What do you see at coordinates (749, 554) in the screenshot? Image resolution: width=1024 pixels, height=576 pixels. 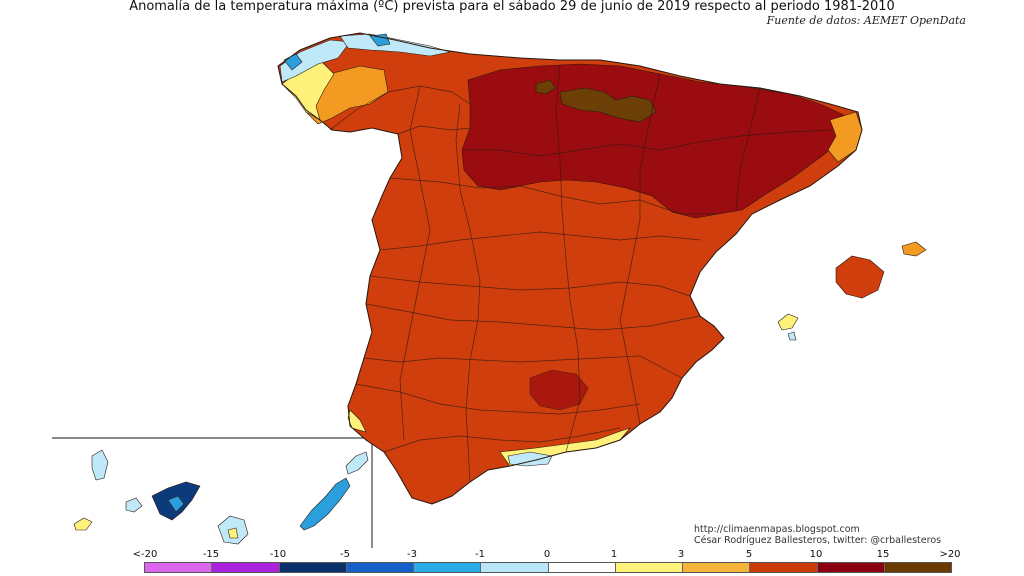 I see `legend-label: 5` at bounding box center [749, 554].